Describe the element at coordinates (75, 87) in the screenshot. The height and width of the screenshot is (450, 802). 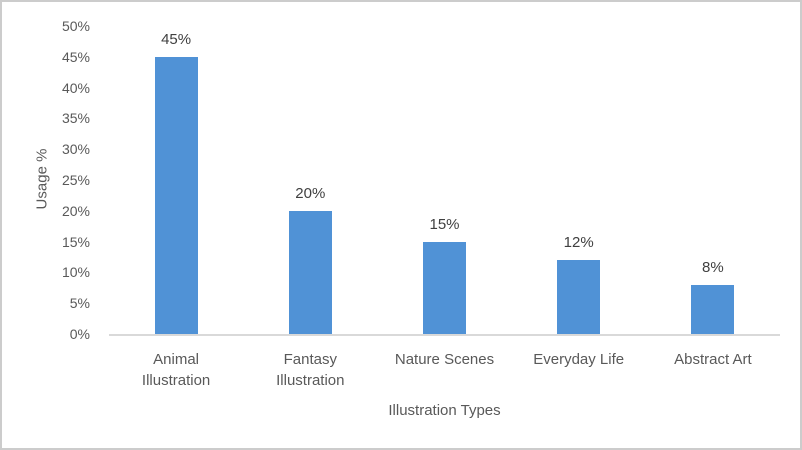
I see `y-tick-label: 40%` at that location.